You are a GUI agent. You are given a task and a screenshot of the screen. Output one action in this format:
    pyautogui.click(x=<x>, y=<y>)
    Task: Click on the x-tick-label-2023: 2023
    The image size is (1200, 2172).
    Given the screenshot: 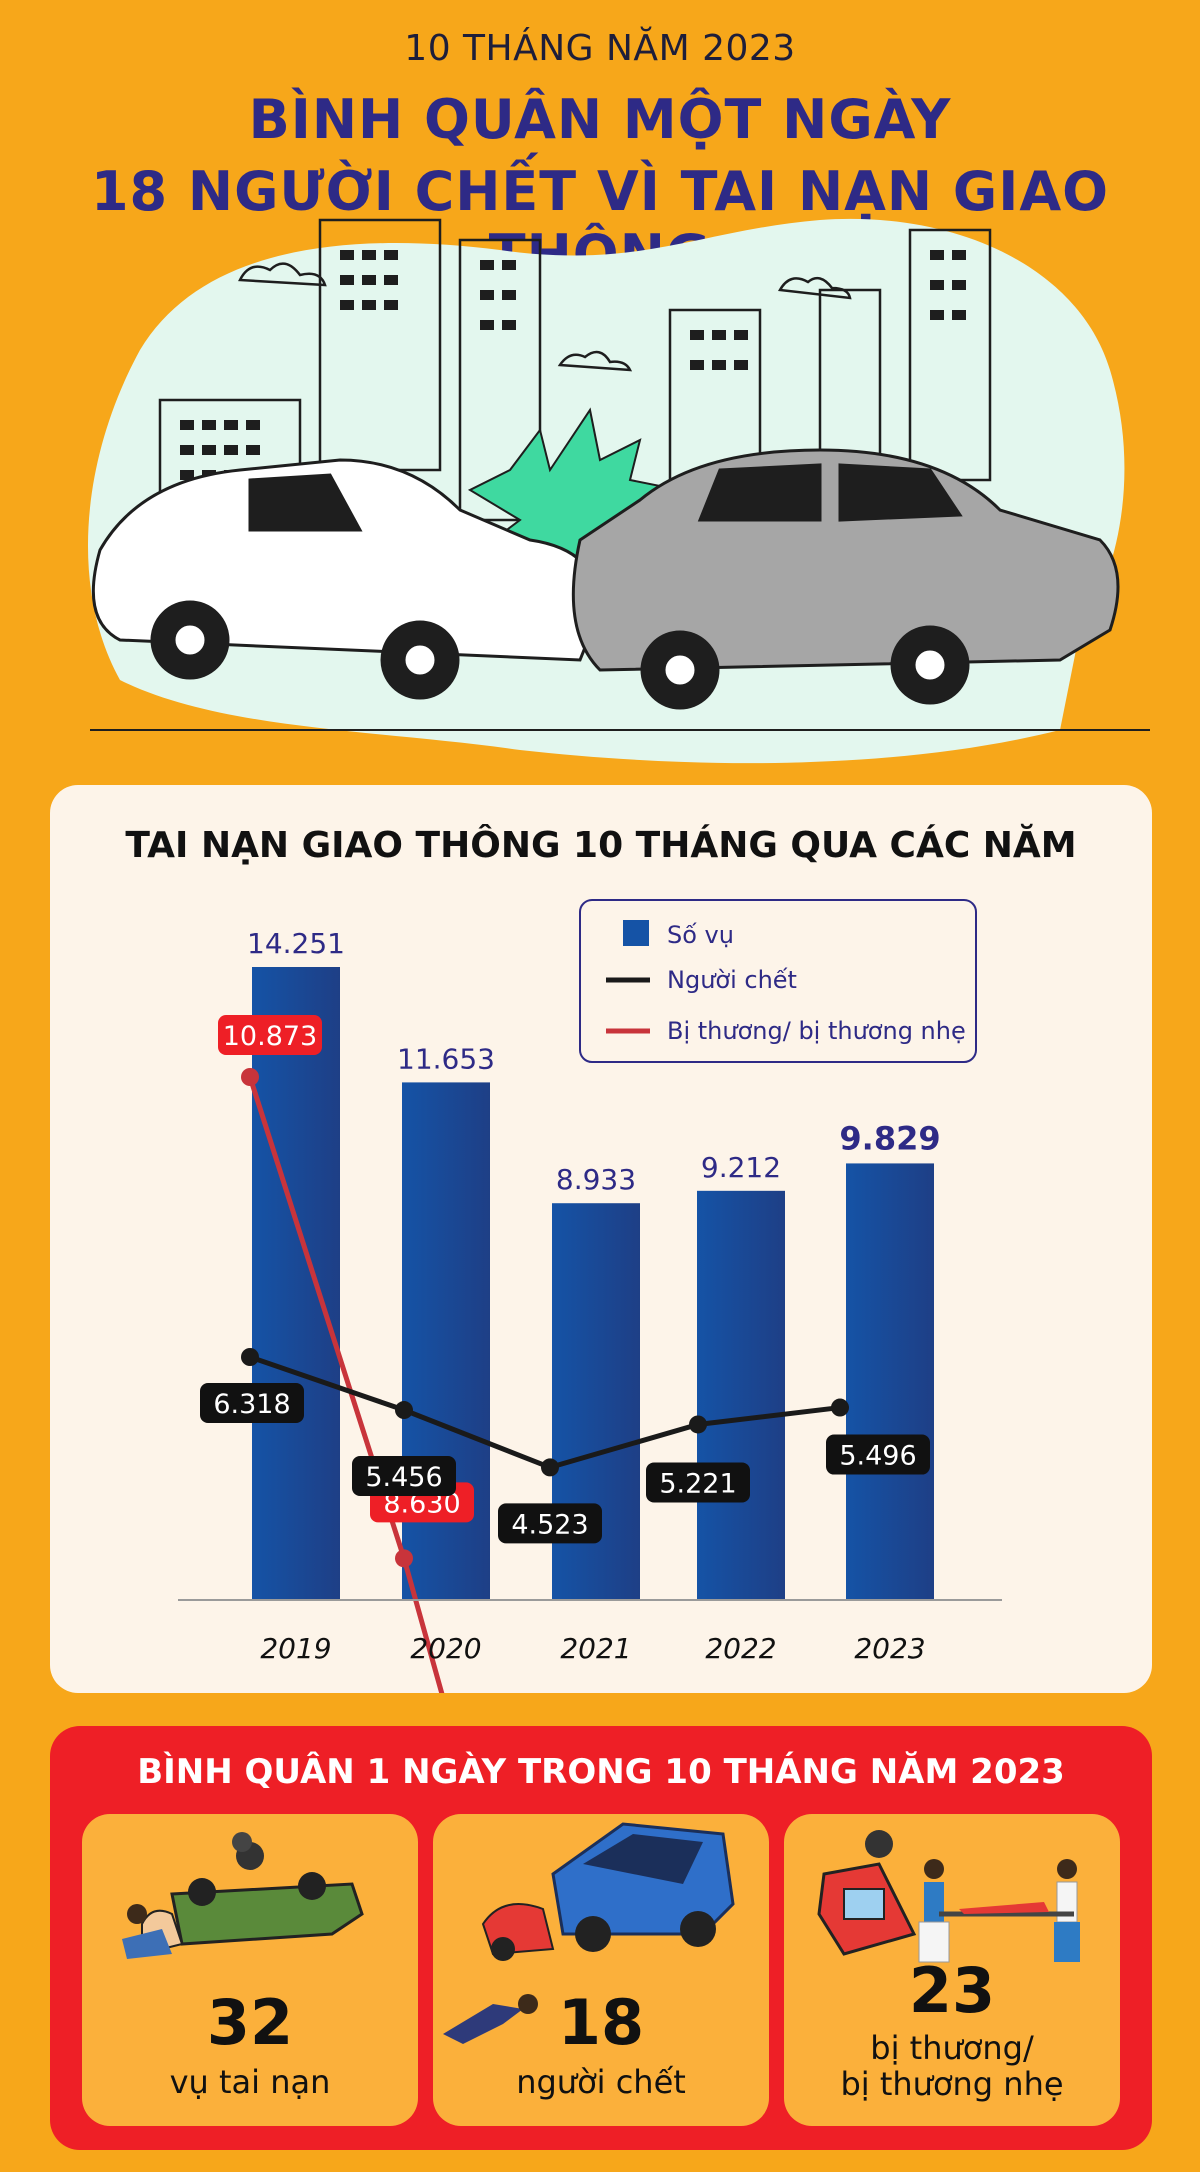 What is the action you would take?
    pyautogui.click(x=889, y=1648)
    